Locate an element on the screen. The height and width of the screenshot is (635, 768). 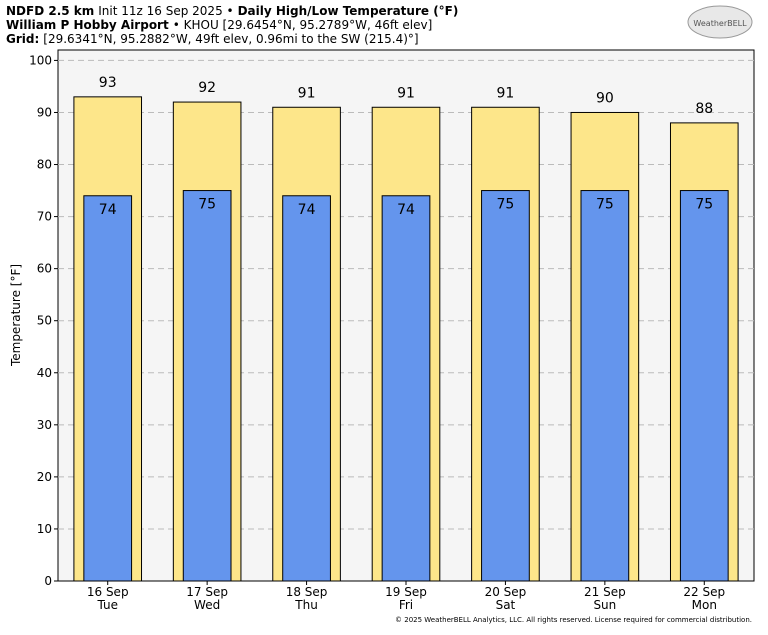
x-tick-sublabel: Wed is located at coordinates (207, 605).